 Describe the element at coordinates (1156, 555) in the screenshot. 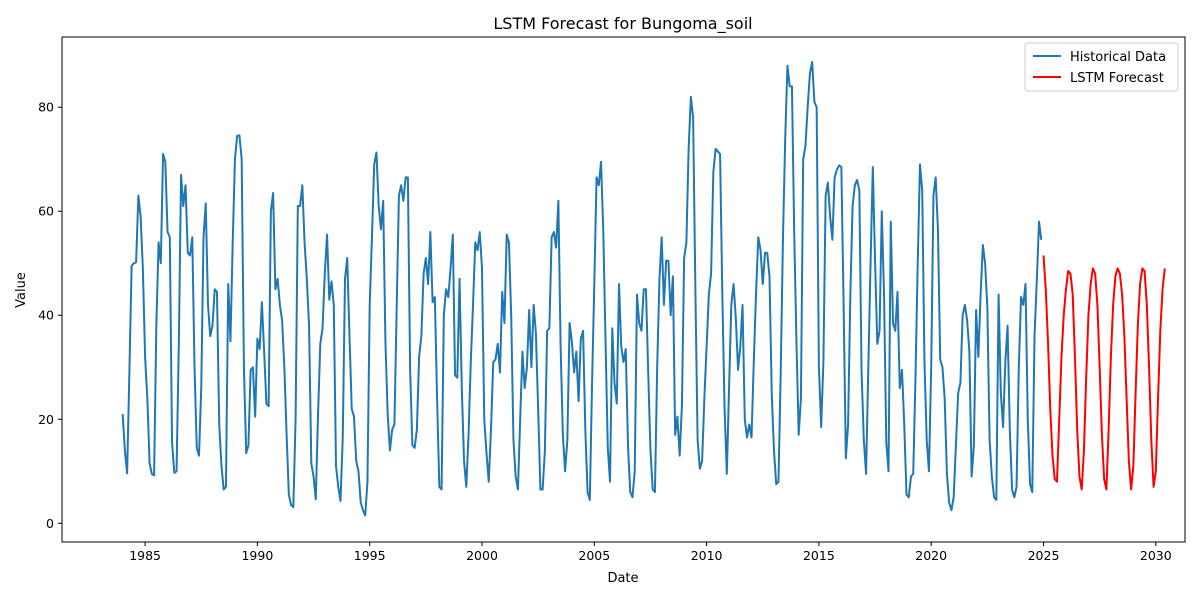

I see `x-tick-label: 2030` at that location.